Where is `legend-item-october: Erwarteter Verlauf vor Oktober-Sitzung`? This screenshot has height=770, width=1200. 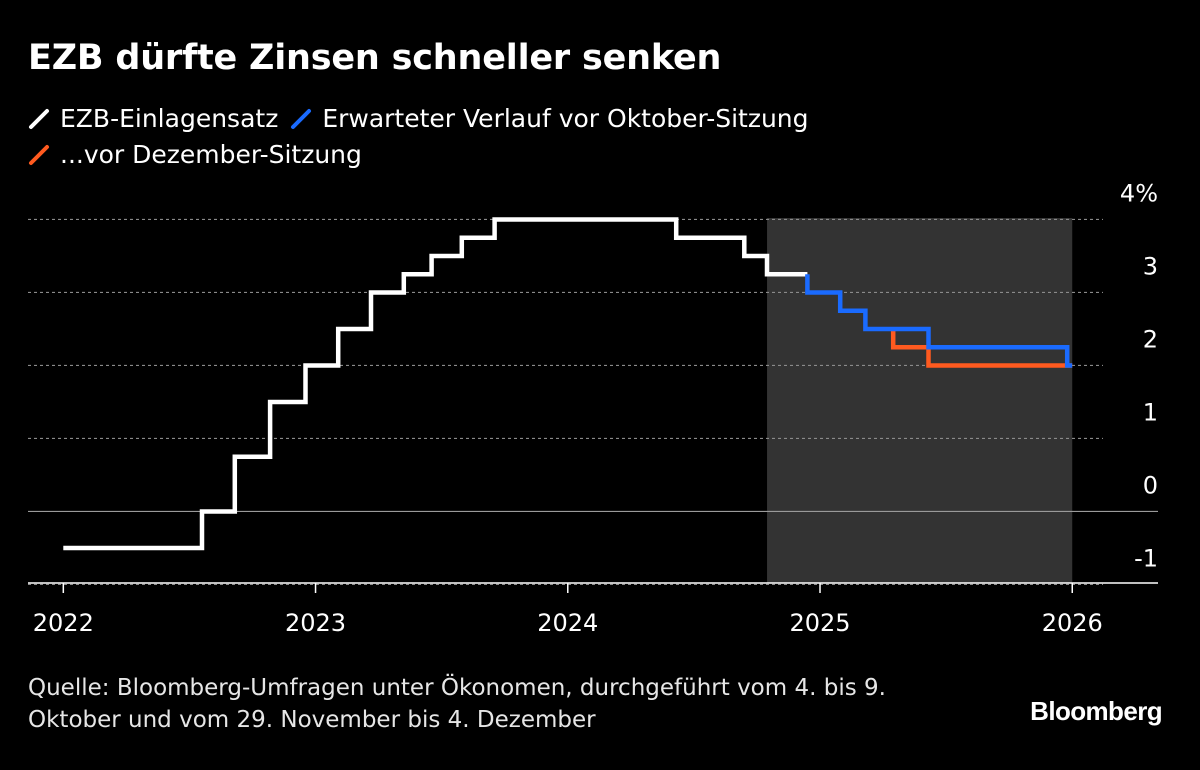 legend-item-october: Erwarteter Verlauf vor Oktober-Sitzung is located at coordinates (549, 118).